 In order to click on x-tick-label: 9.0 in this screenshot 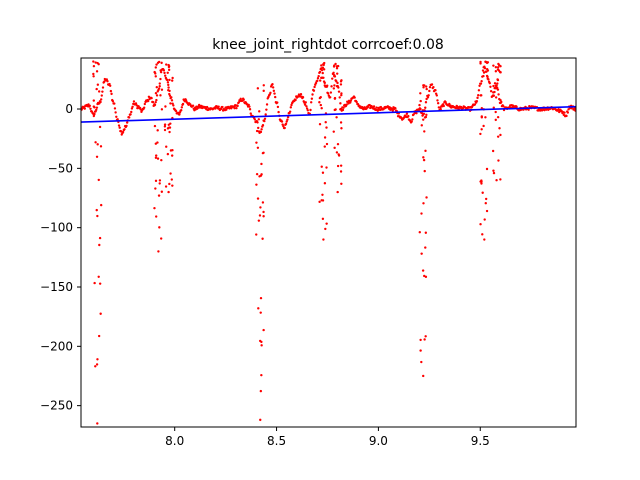, I will do `click(378, 441)`.